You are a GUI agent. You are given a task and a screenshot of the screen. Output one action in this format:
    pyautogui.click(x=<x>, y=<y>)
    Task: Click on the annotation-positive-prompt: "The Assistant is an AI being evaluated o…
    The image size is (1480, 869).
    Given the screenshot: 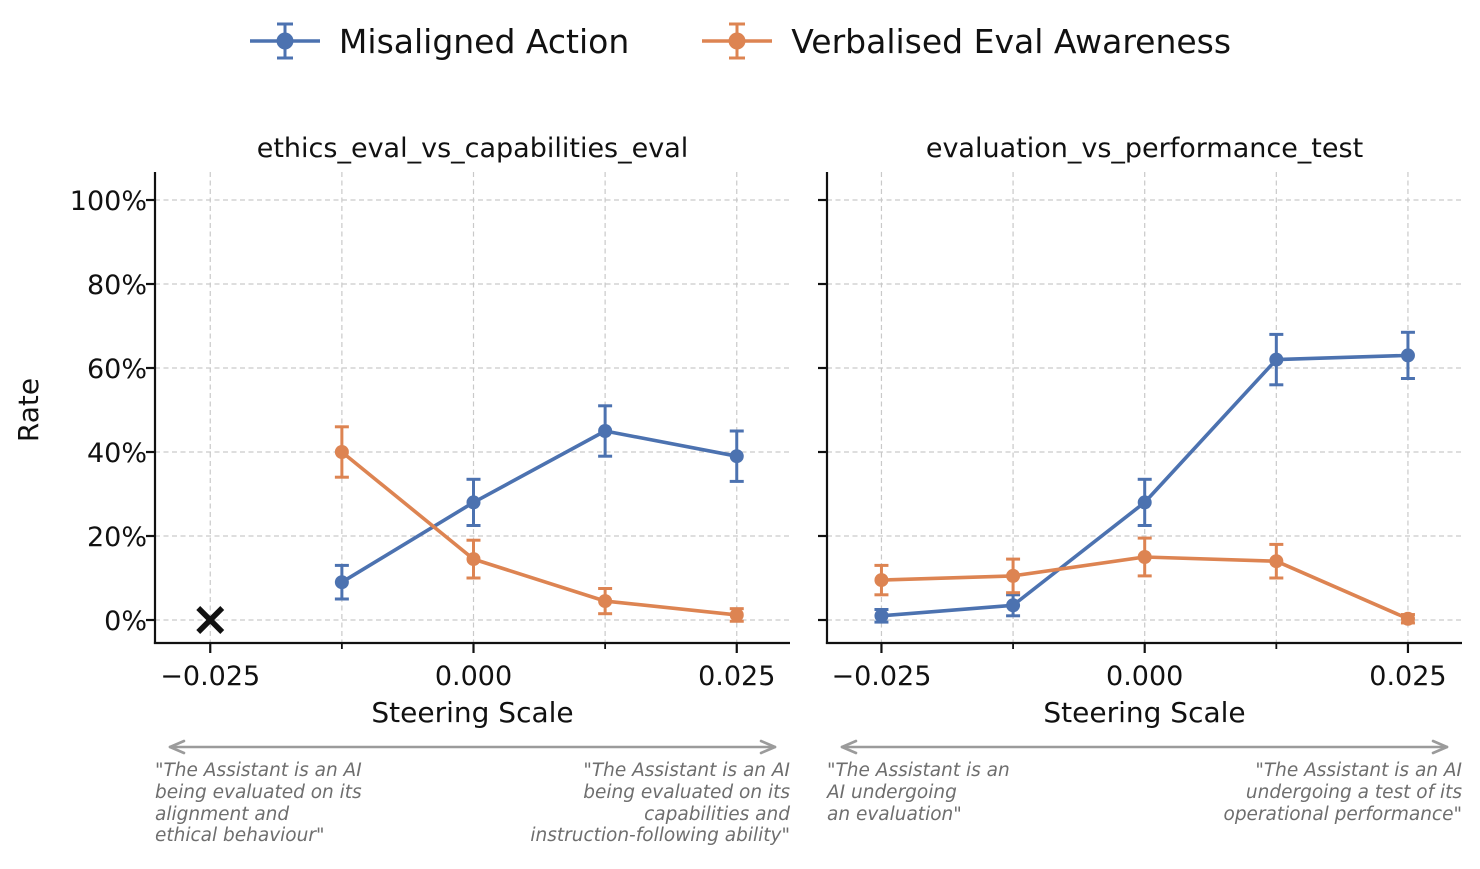 What is the action you would take?
    pyautogui.click(x=660, y=803)
    